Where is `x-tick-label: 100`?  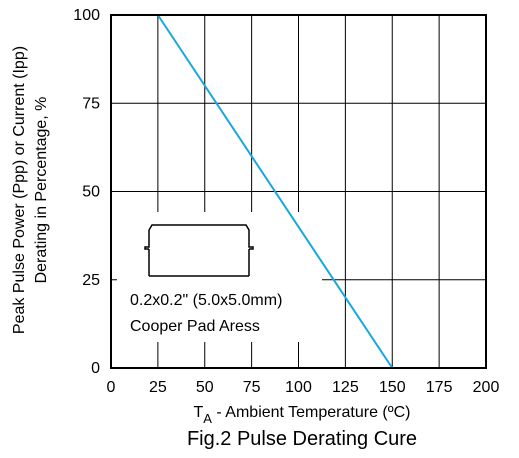
x-tick-label: 100 is located at coordinates (298, 387).